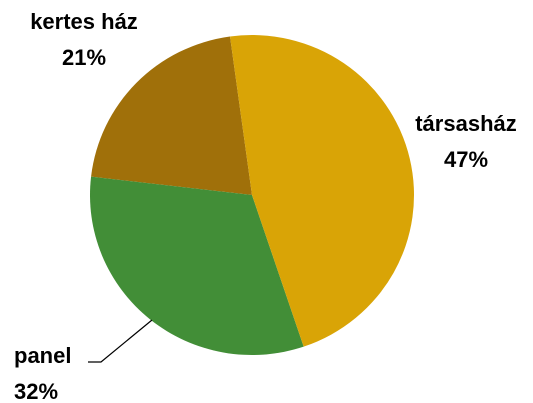  Describe the element at coordinates (84, 57) in the screenshot. I see `value-label: 21%` at that location.